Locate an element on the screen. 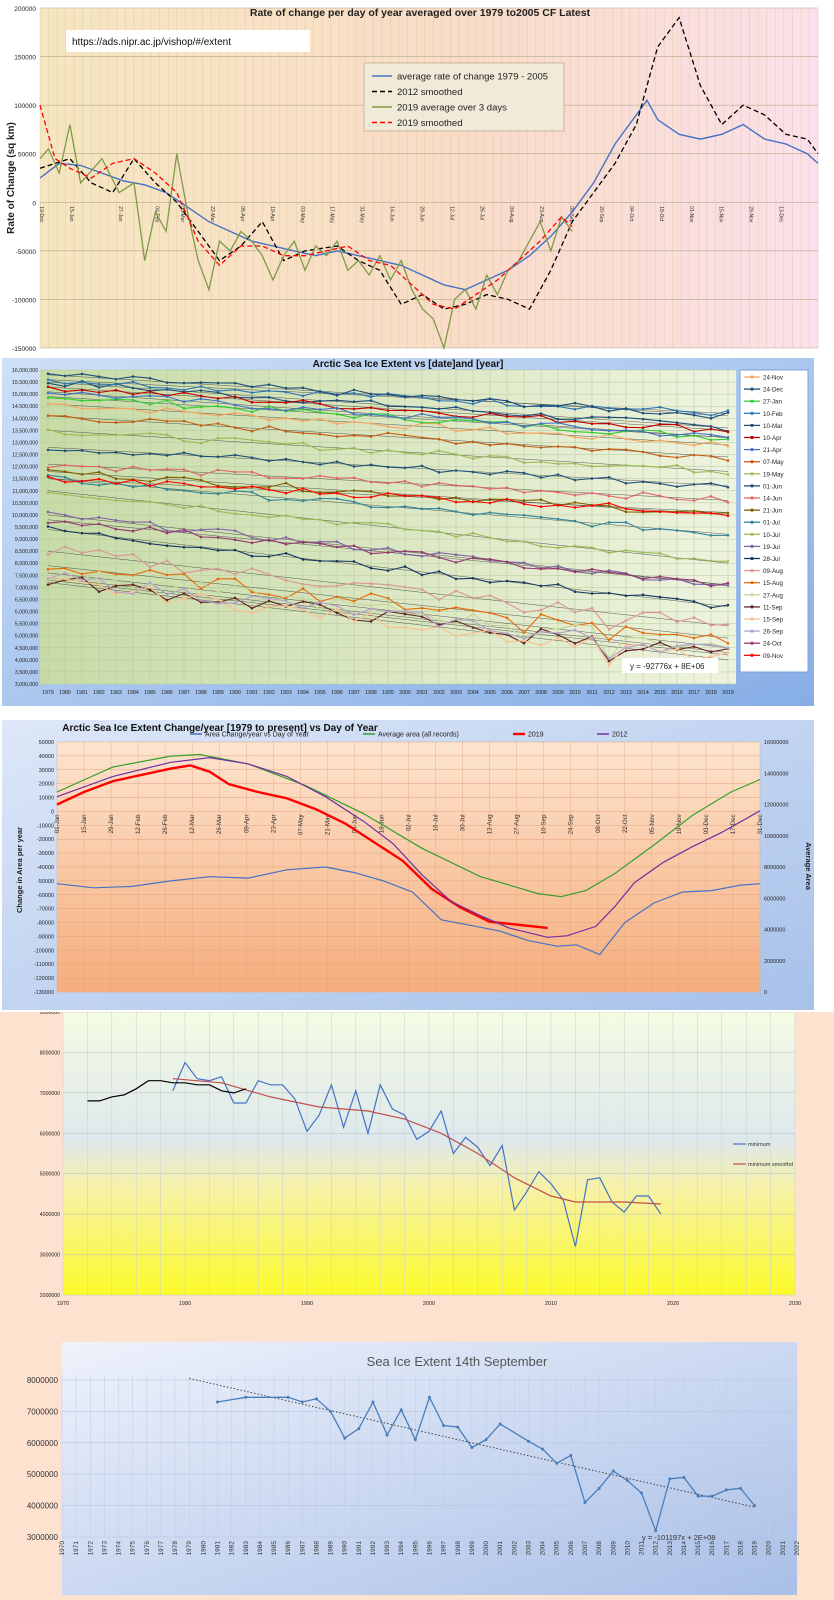  chart1-xtick-label: 23-Aug is located at coordinates (541, 214).